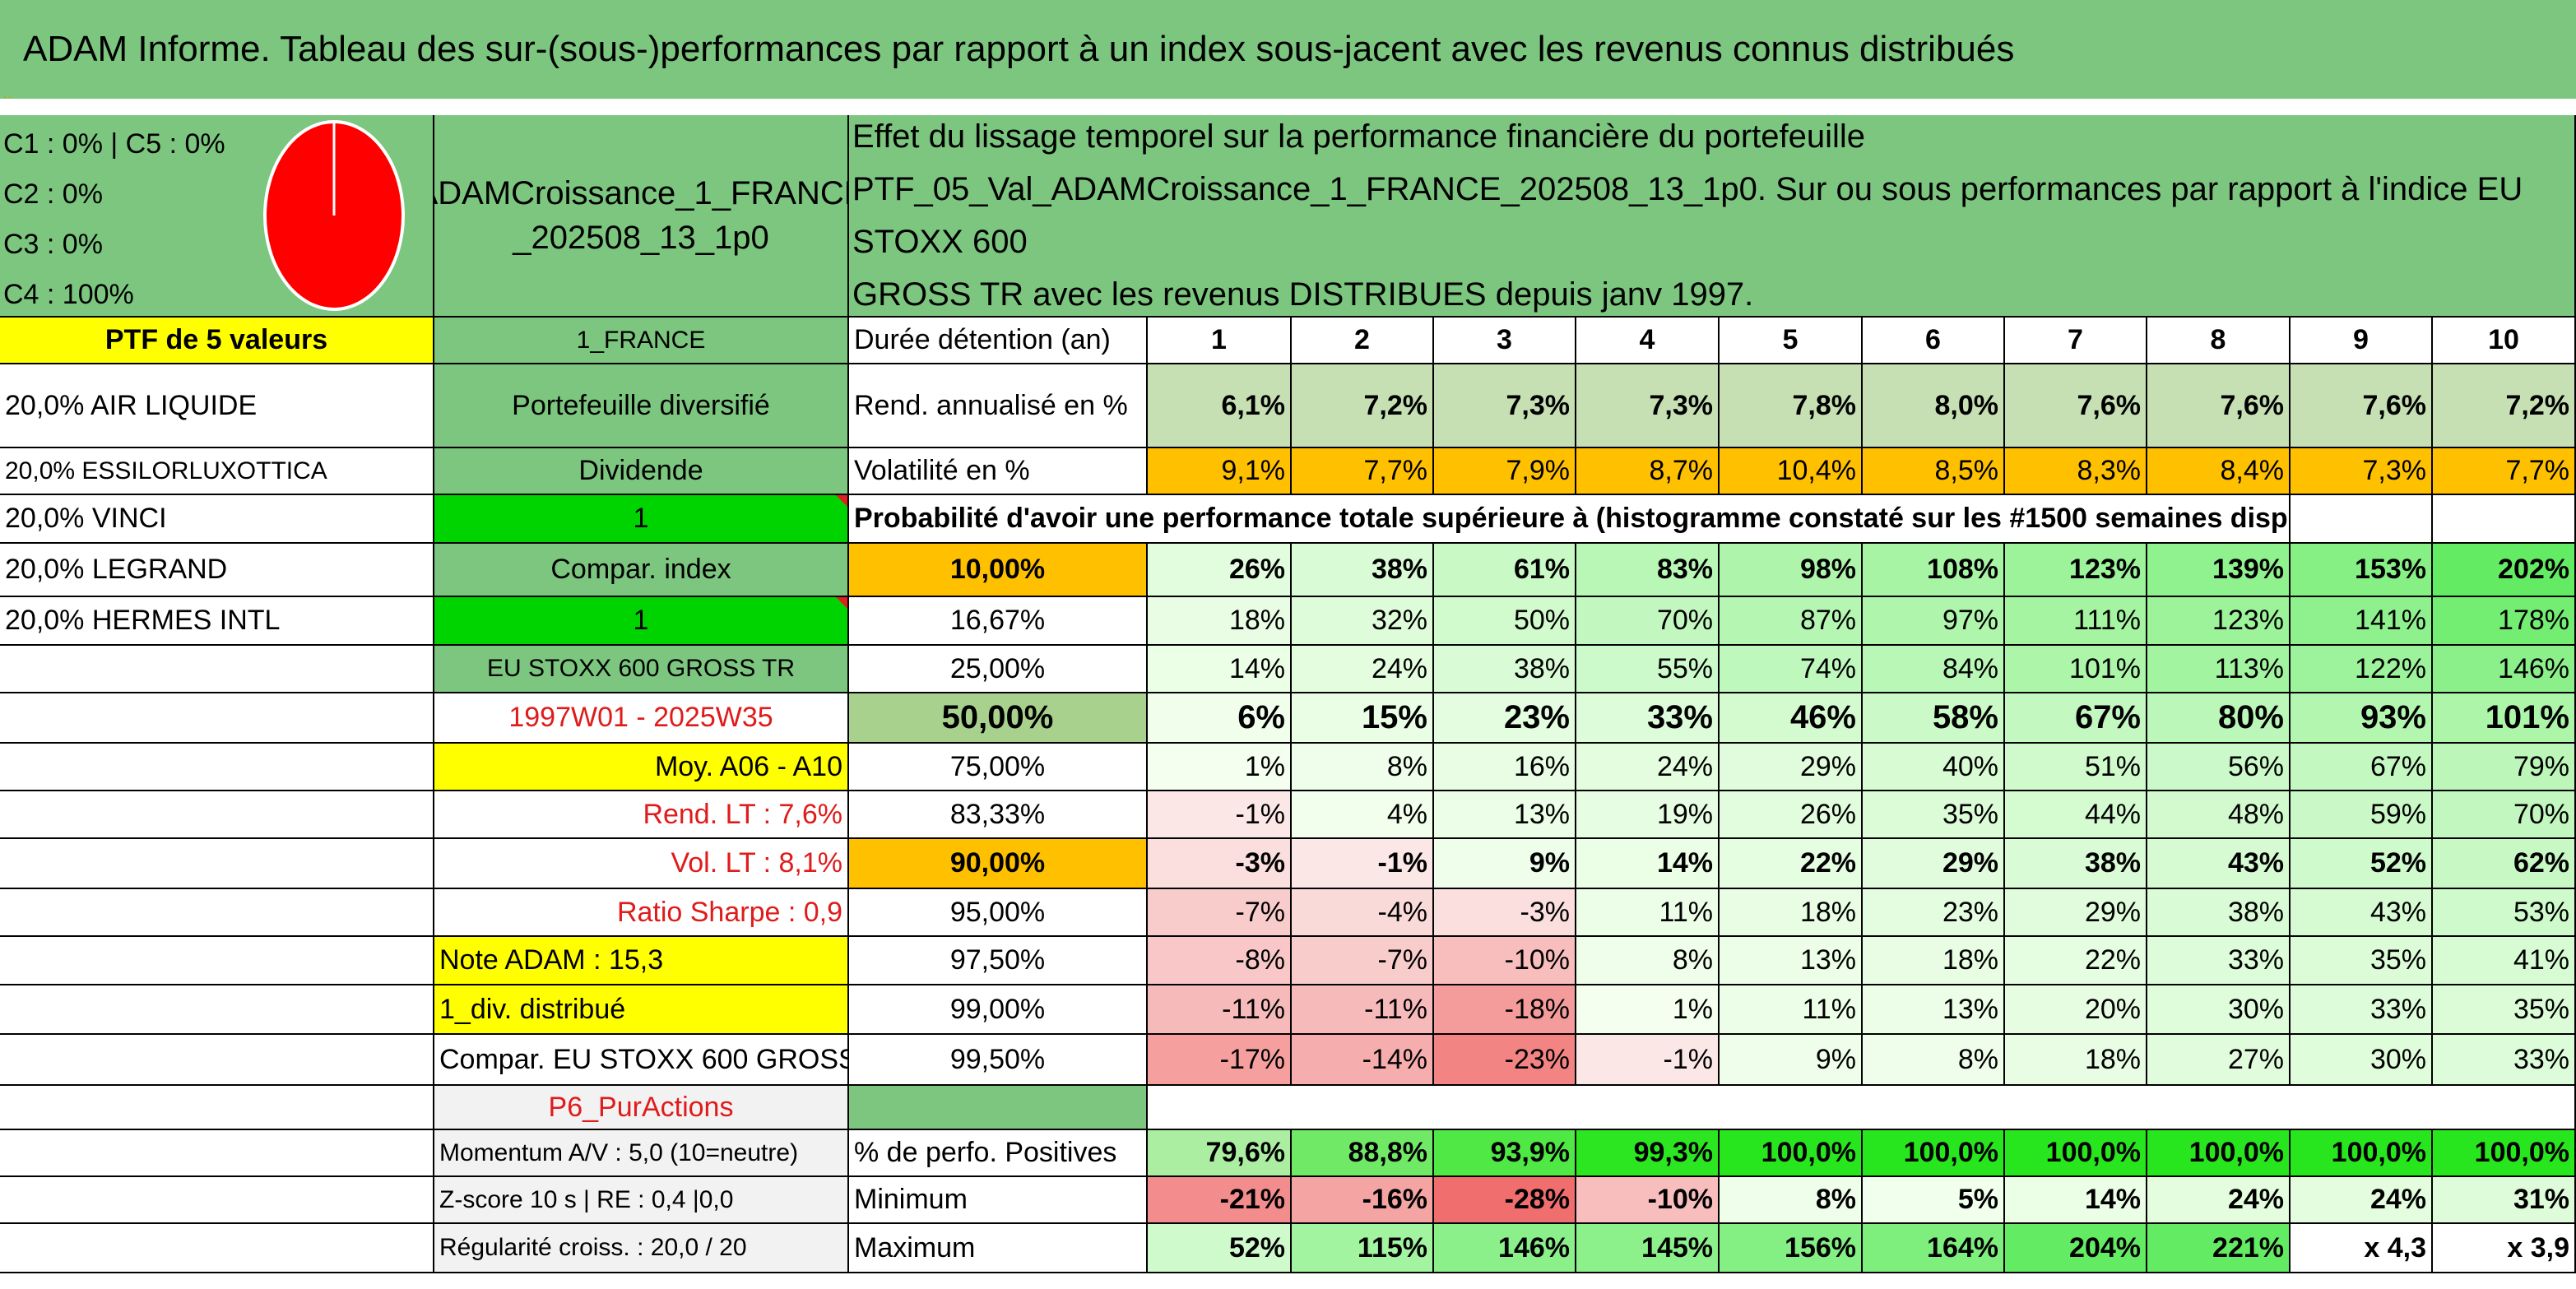 The width and height of the screenshot is (2576, 1289). I want to click on p6-label: P6_PurActions, so click(641, 1108).